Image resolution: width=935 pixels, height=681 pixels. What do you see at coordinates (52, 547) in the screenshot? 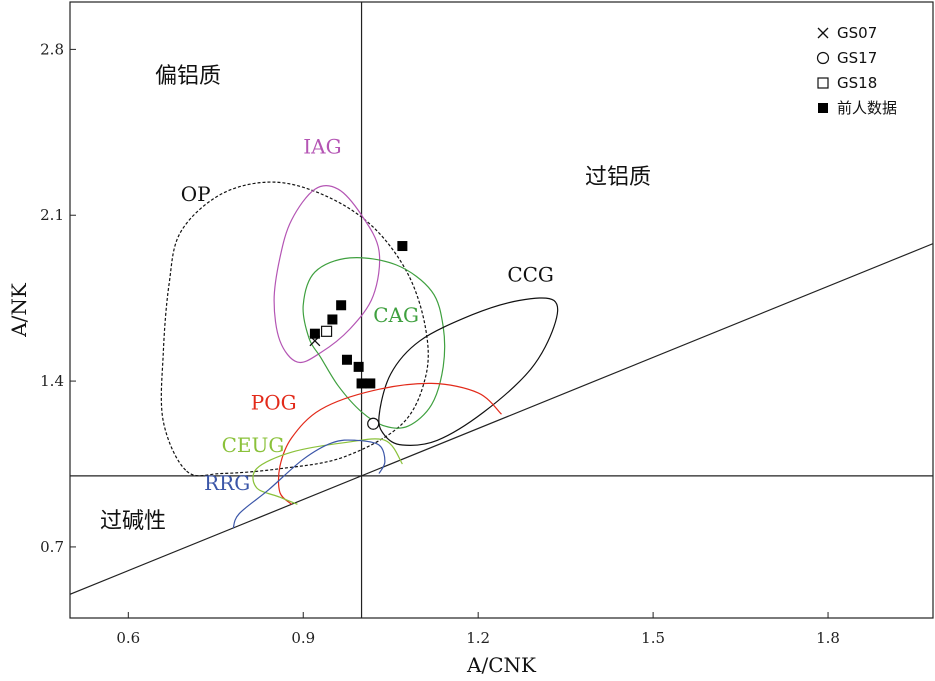
I see `y-tick-label: 0.7` at bounding box center [52, 547].